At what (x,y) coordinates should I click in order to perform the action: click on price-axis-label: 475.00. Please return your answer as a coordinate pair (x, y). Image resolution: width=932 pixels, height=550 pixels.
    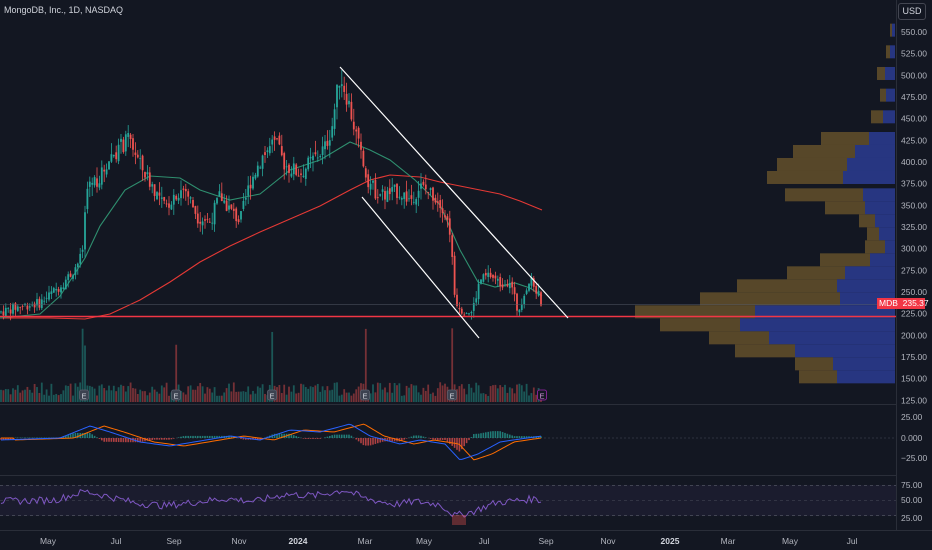
    Looking at the image, I should click on (914, 97).